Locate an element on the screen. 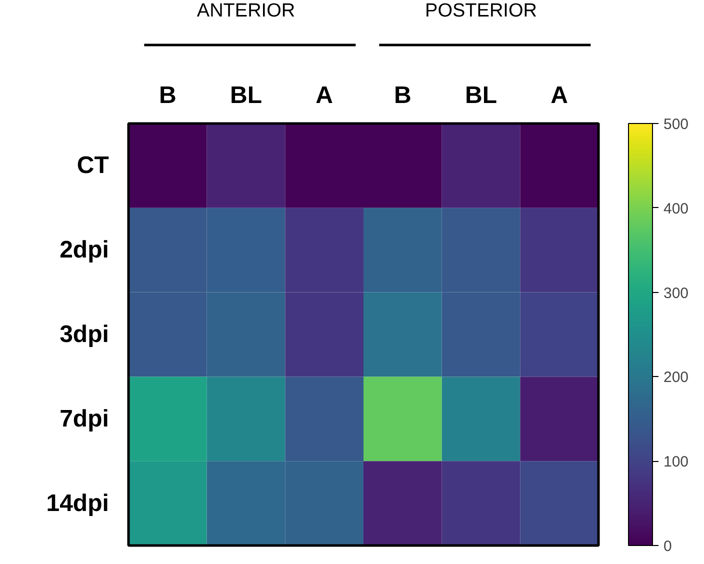 The width and height of the screenshot is (704, 564). y-tick-label: 14dpi is located at coordinates (77, 503).